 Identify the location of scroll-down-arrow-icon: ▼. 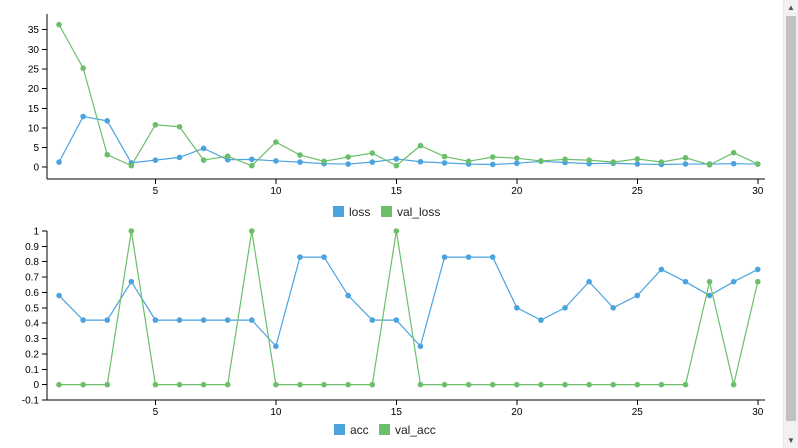
(791, 440).